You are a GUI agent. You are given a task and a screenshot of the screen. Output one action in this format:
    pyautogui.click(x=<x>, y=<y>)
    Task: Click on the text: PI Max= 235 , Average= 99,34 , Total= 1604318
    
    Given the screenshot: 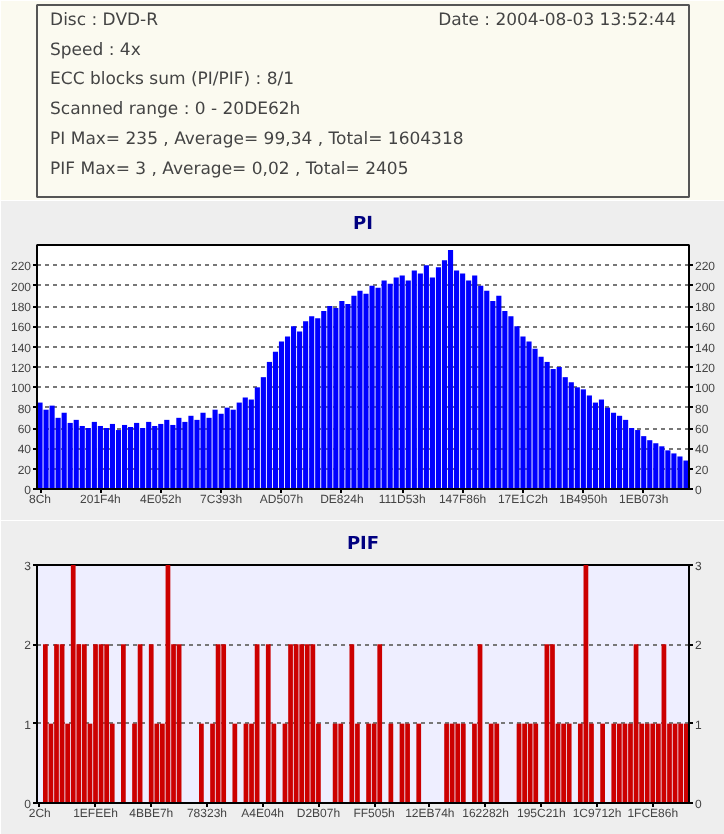 What is the action you would take?
    pyautogui.click(x=257, y=139)
    